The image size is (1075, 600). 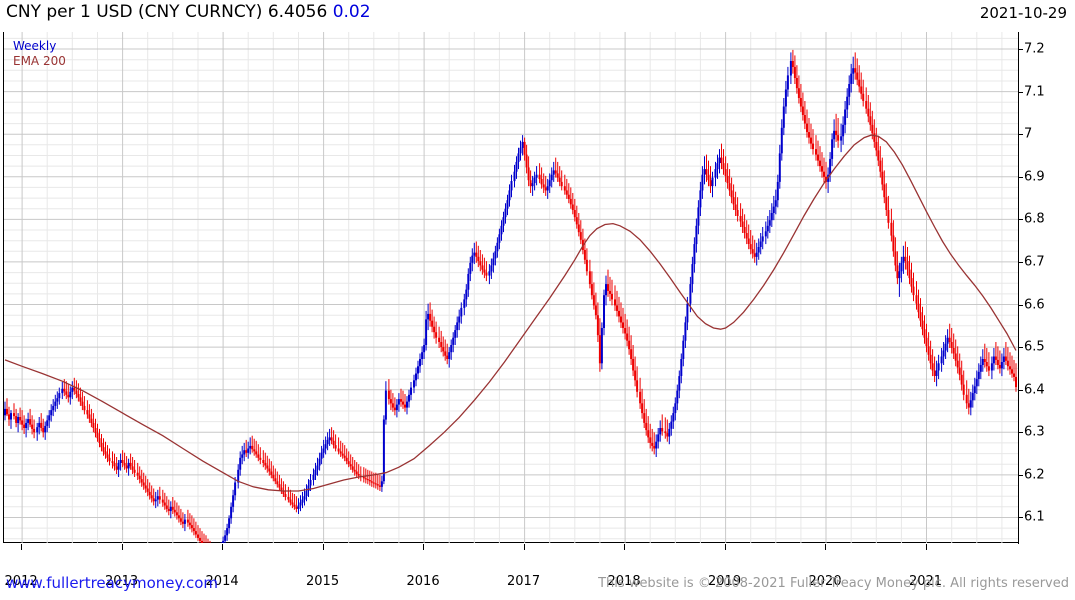 What do you see at coordinates (1034, 177) in the screenshot?
I see `y-tick-label: 6.9` at bounding box center [1034, 177].